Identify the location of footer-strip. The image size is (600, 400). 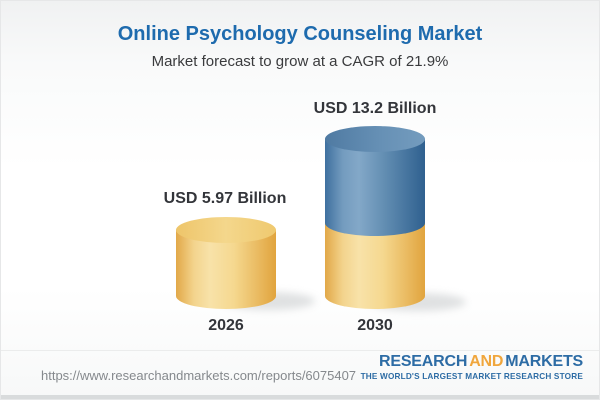
(300, 397).